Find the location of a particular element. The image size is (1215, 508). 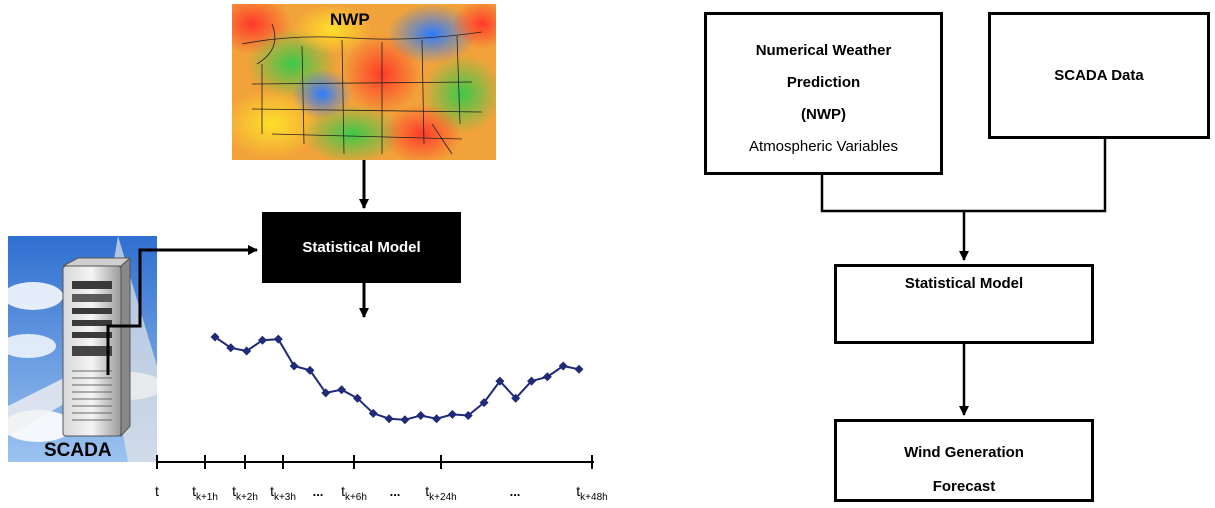

nwp-box-connector is located at coordinates (892, 194).